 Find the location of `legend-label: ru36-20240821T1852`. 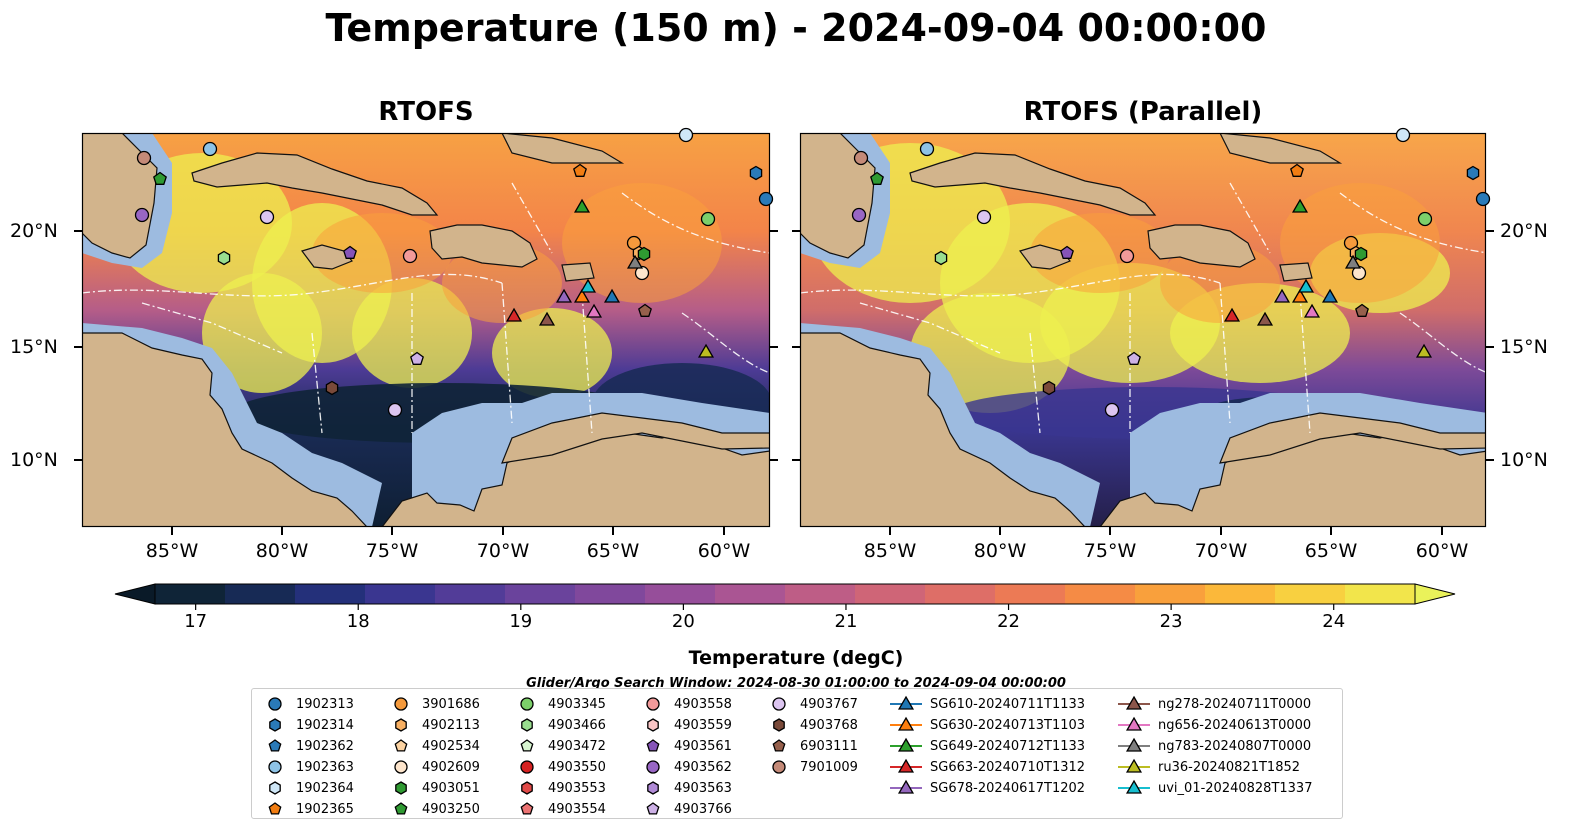

legend-label: ru36-20240821T1852 is located at coordinates (1229, 767).